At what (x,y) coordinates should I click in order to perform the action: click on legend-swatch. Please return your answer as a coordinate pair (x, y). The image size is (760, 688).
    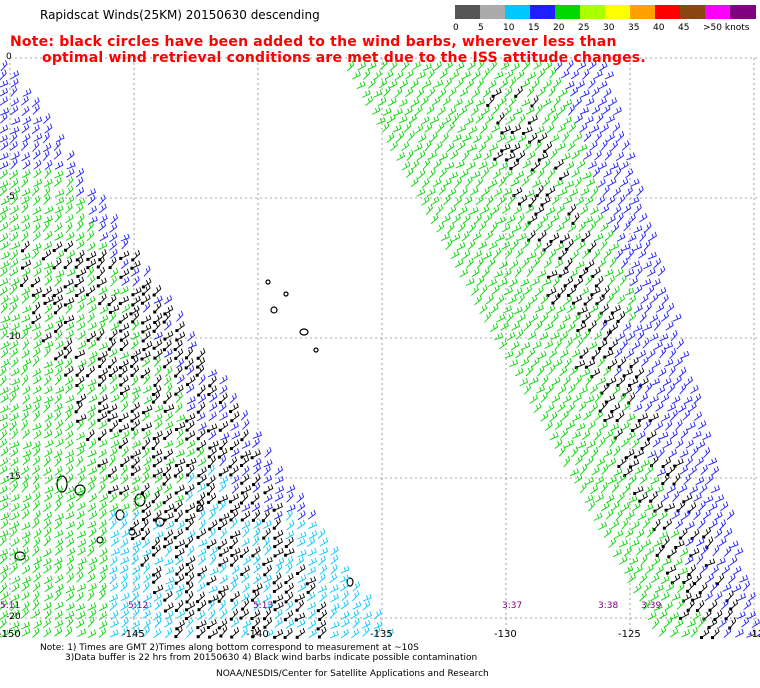
    Looking at the image, I should click on (718, 12).